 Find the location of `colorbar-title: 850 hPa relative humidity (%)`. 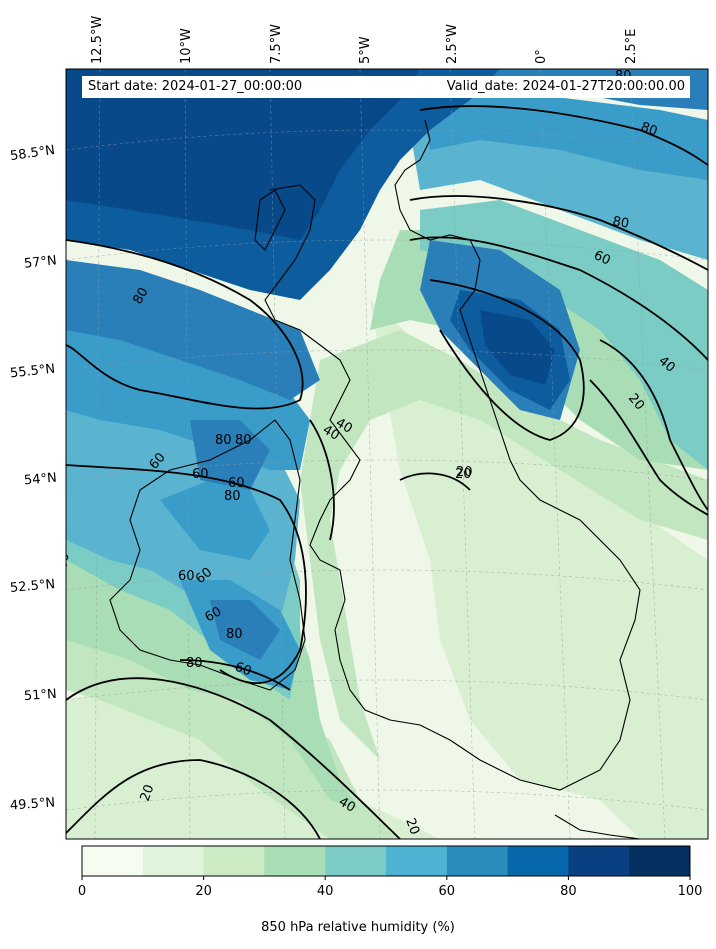

colorbar-title: 850 hPa relative humidity (%) is located at coordinates (358, 927).